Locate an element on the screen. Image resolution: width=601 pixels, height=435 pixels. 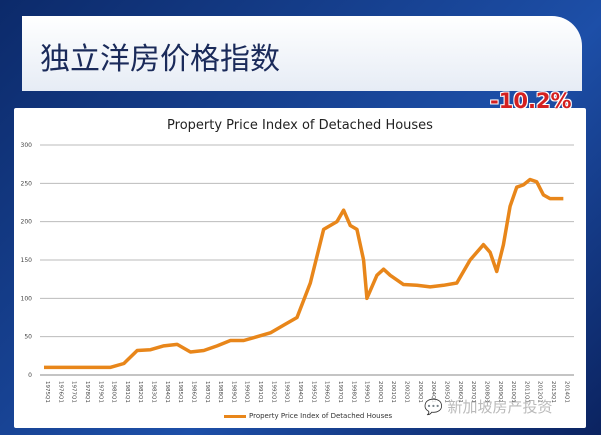
x-tick-label: 1980Q1 is located at coordinates (114, 392).